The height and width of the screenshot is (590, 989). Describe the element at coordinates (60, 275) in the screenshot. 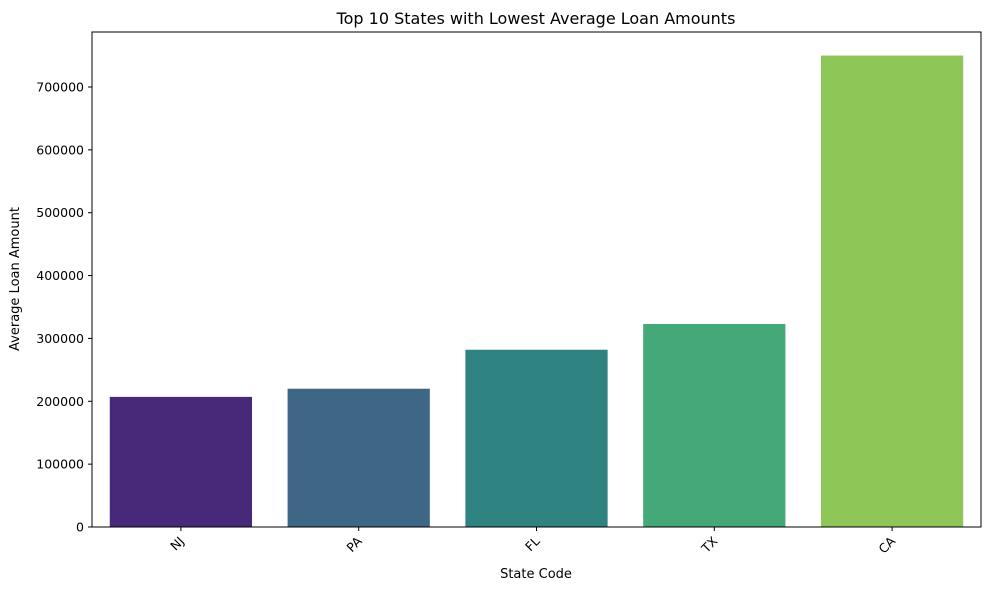

I see `y-tick-label: 400000` at that location.